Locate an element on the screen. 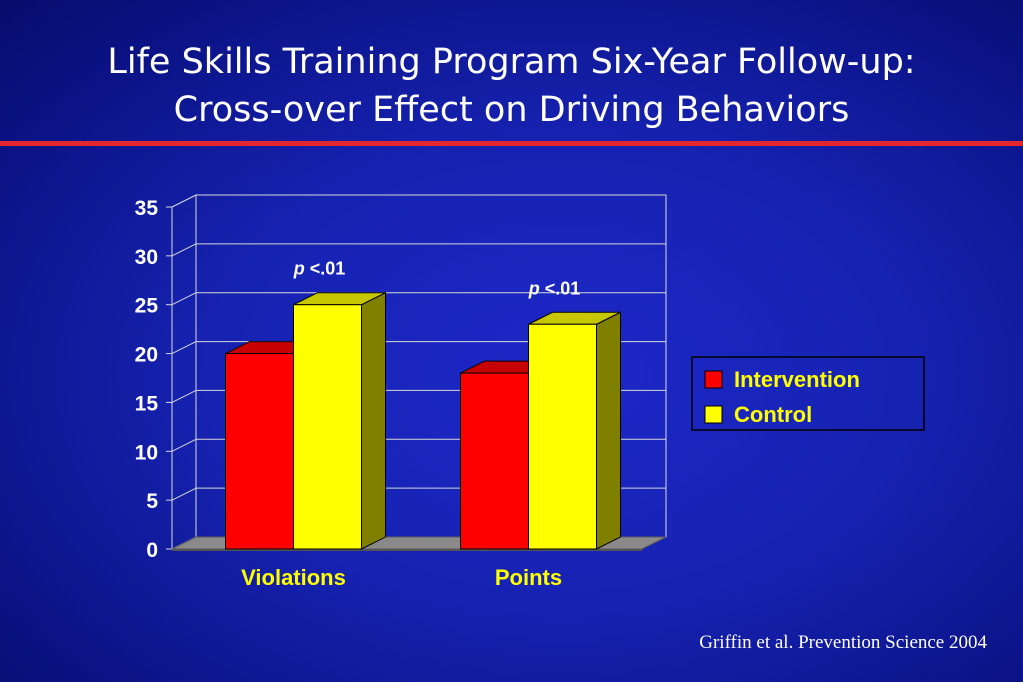 The height and width of the screenshot is (682, 1023). y-tick-label: 10 is located at coordinates (146, 452).